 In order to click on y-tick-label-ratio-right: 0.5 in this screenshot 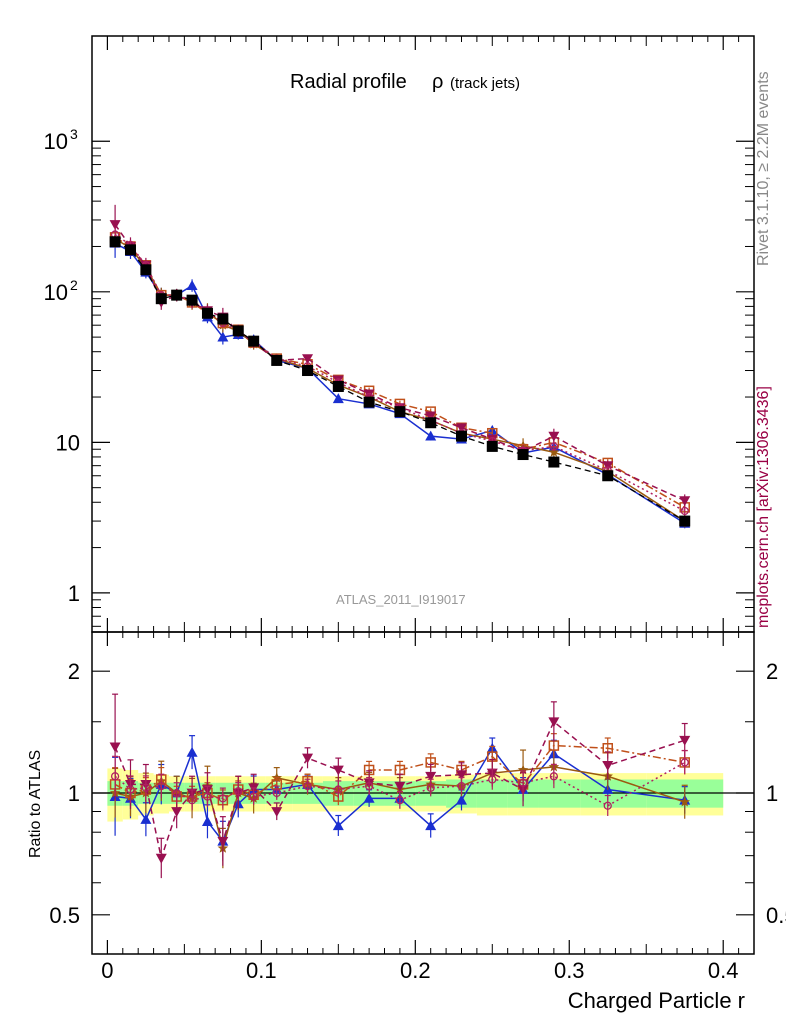, I will do `click(776, 915)`.